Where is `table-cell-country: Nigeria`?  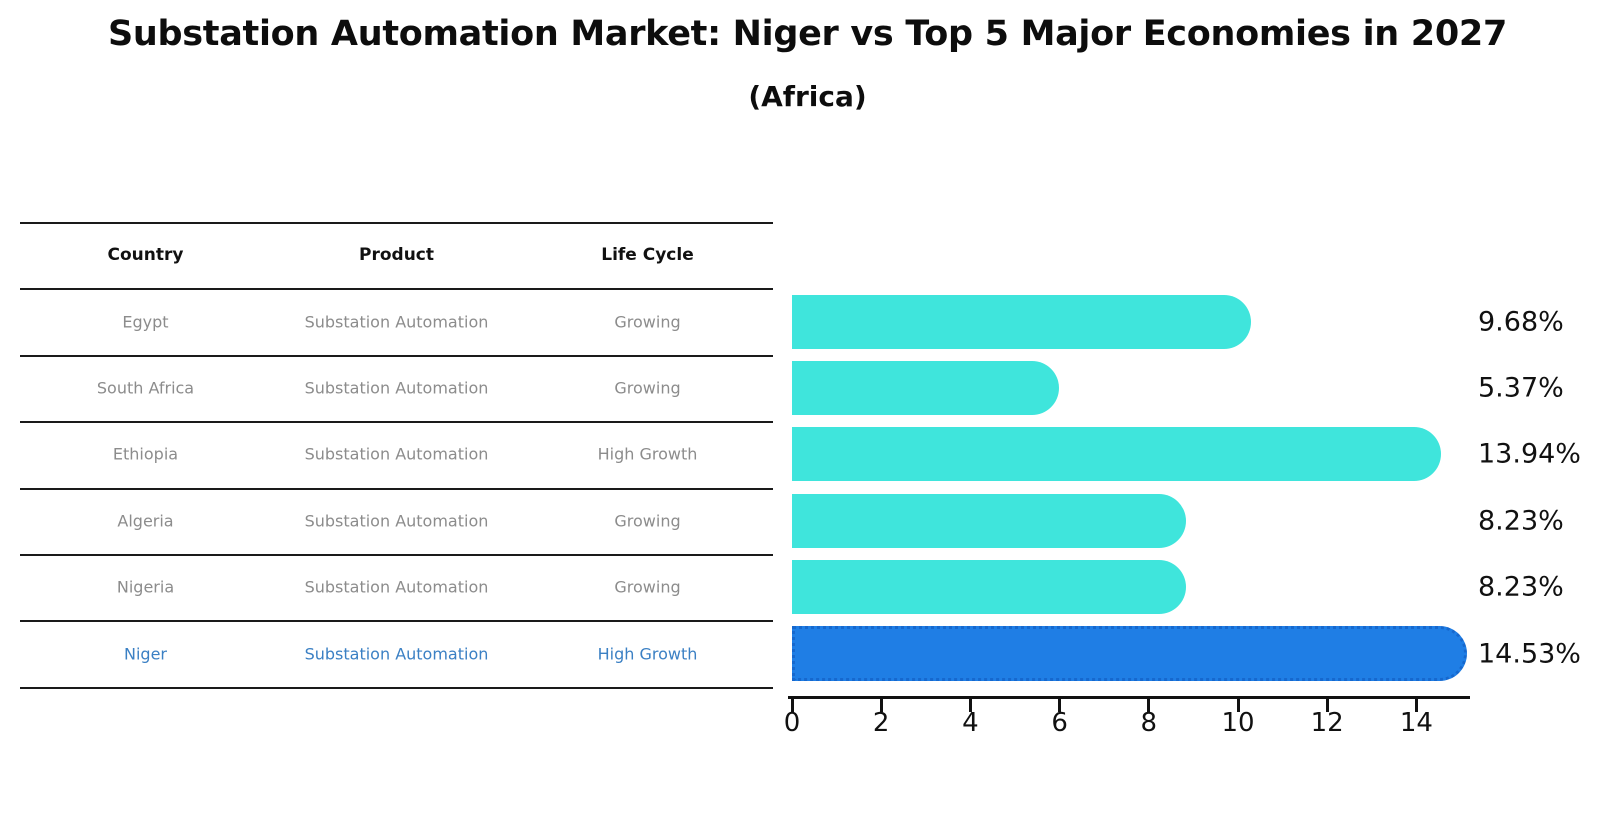 table-cell-country: Nigeria is located at coordinates (145, 587).